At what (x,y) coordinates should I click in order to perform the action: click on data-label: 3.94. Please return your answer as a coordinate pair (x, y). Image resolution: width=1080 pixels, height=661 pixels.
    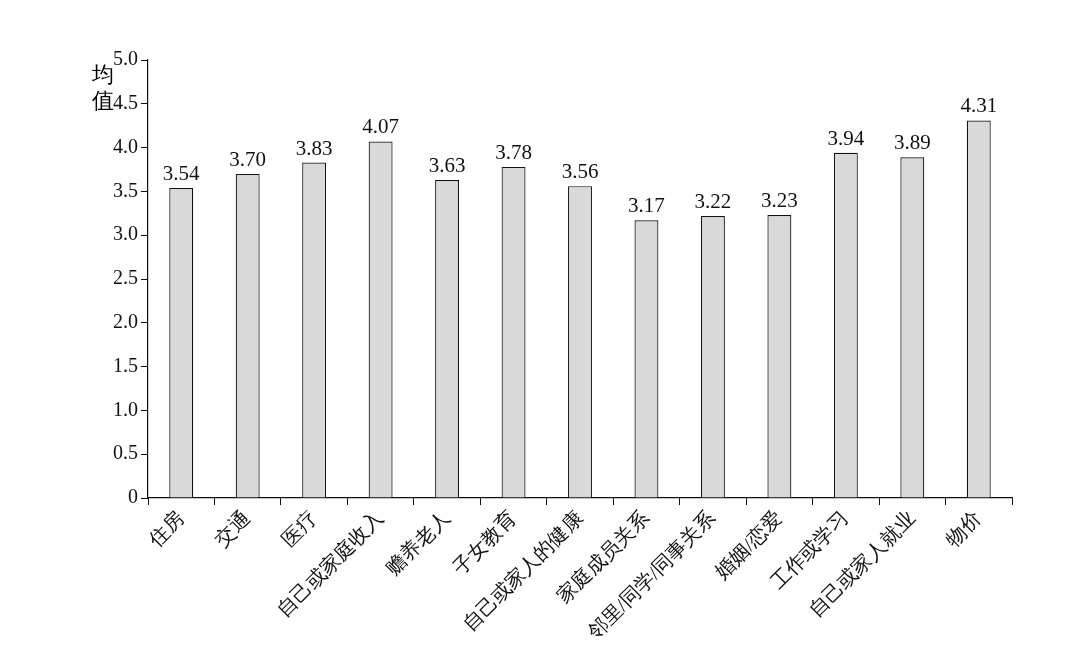
    Looking at the image, I should click on (846, 137).